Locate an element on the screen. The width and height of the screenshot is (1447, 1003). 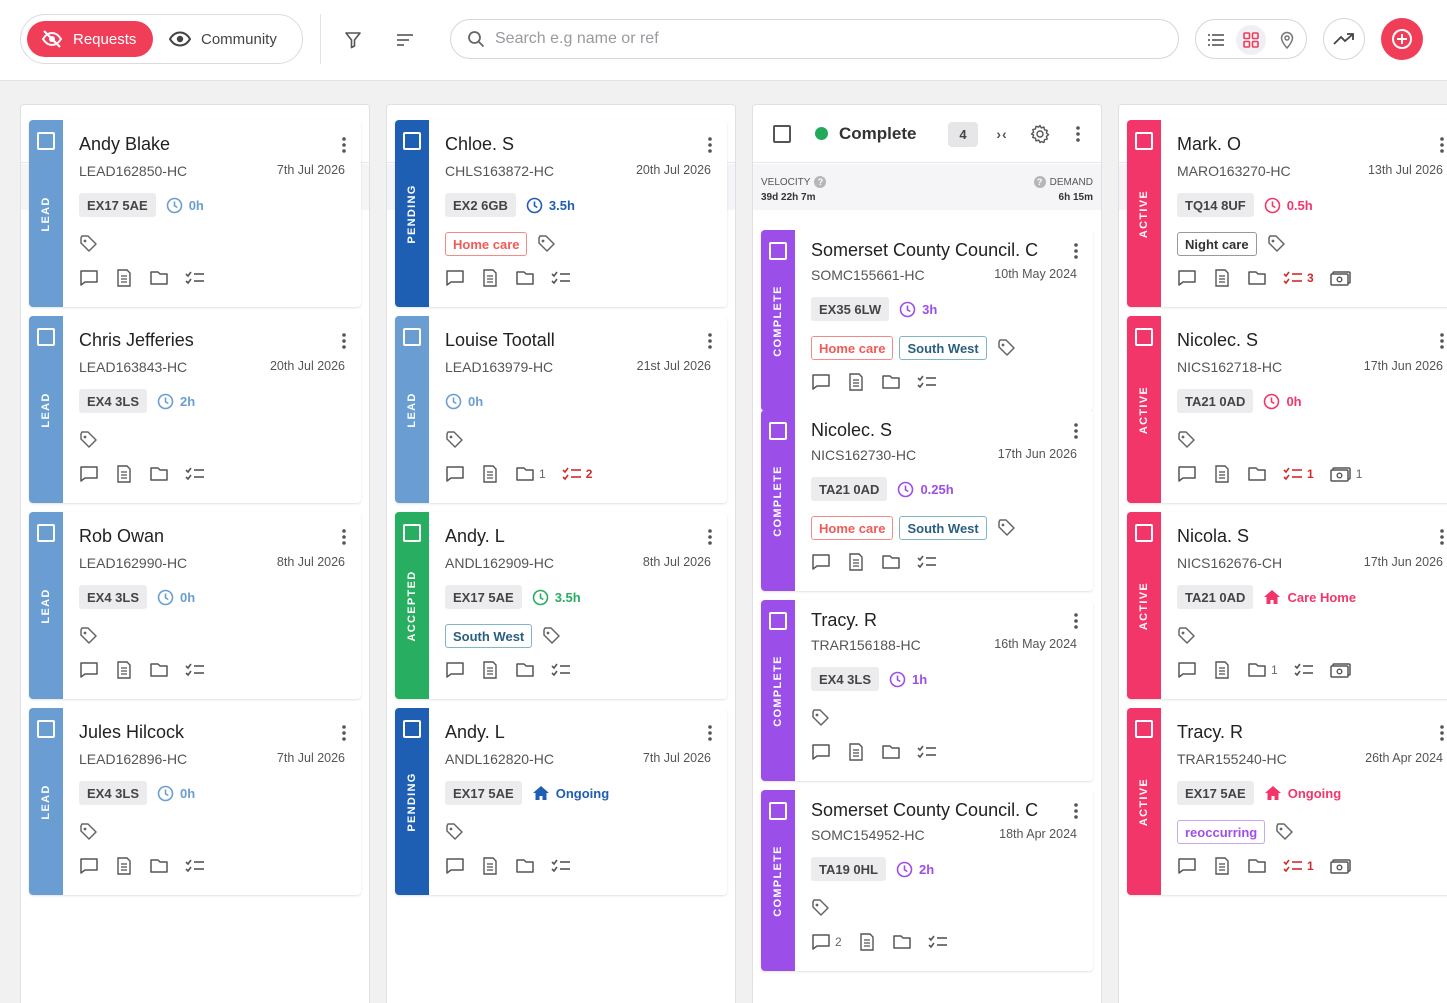
card-name: Chloe. S is located at coordinates (480, 144).